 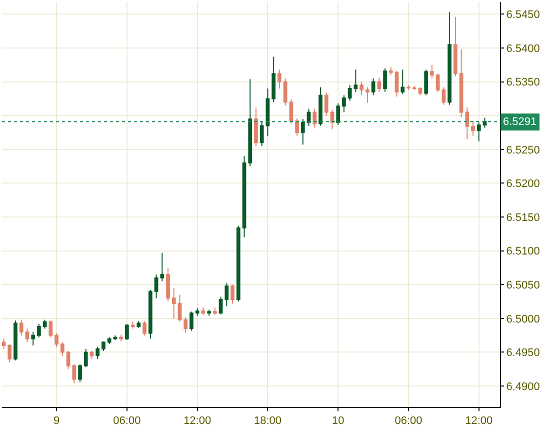 What do you see at coordinates (338, 421) in the screenshot?
I see `x-tick-label: 10` at bounding box center [338, 421].